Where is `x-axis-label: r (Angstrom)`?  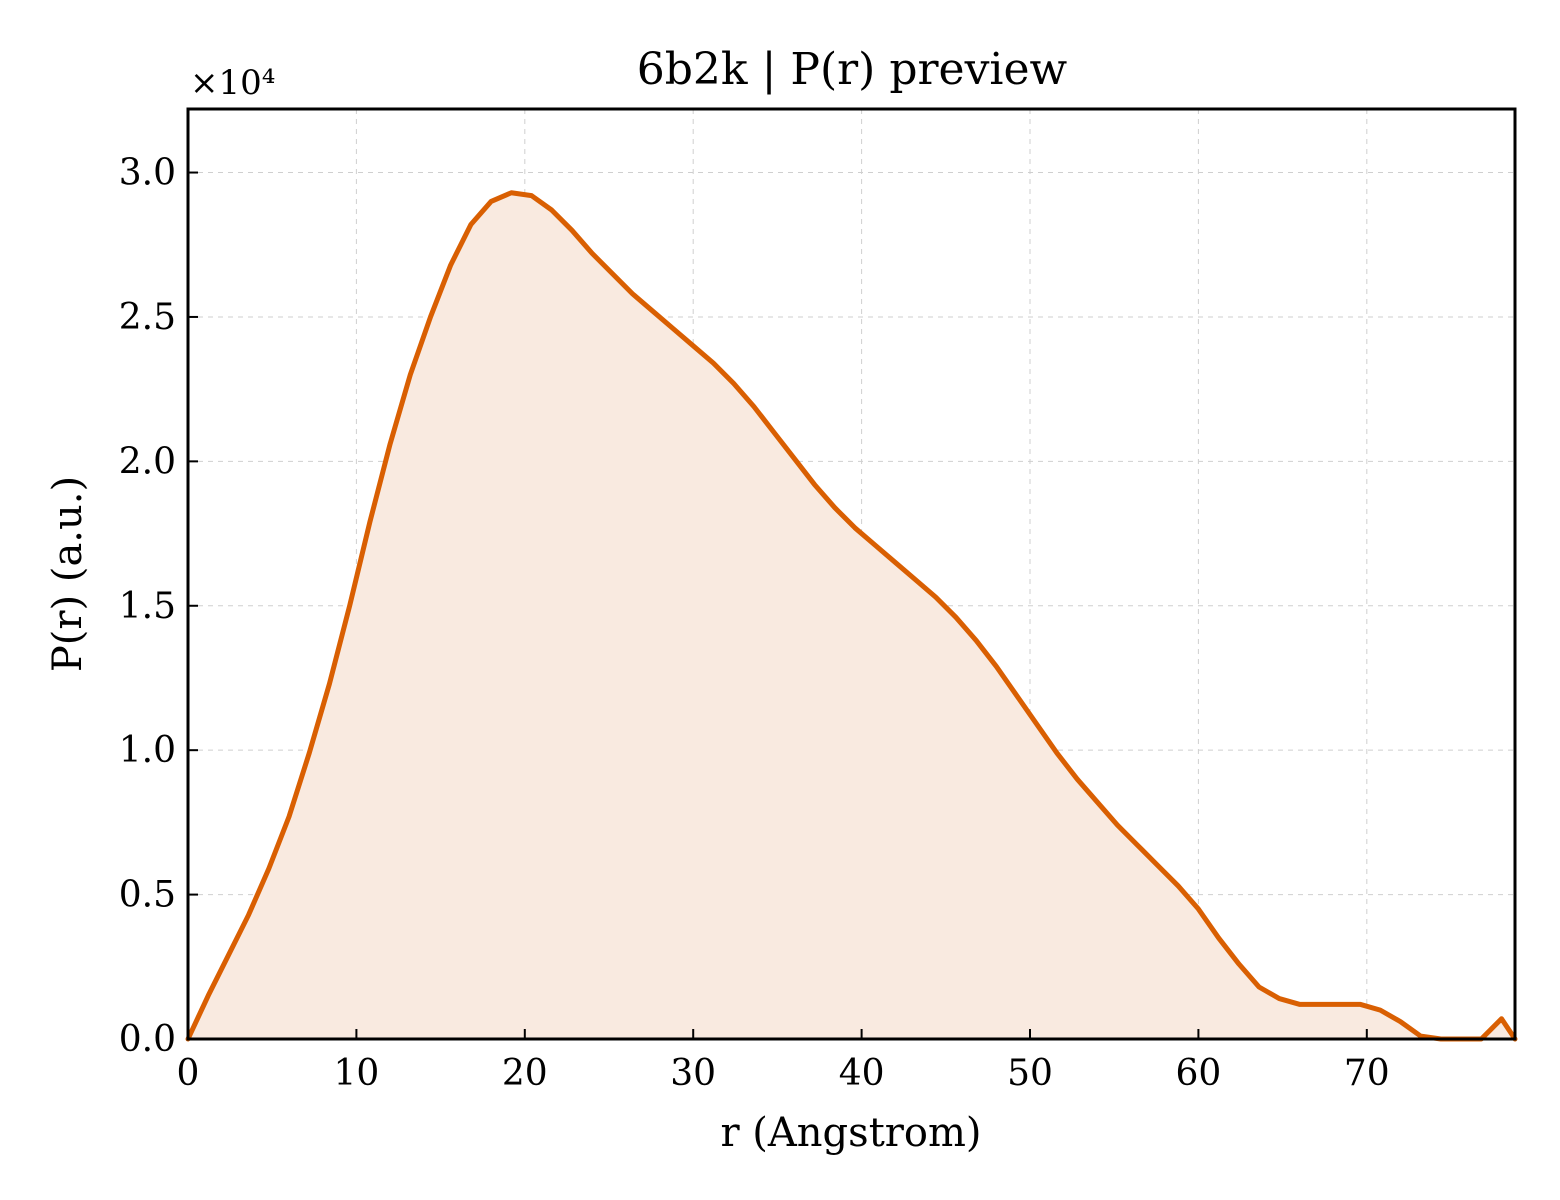
x-axis-label: r (Angstrom) is located at coordinates (850, 1133).